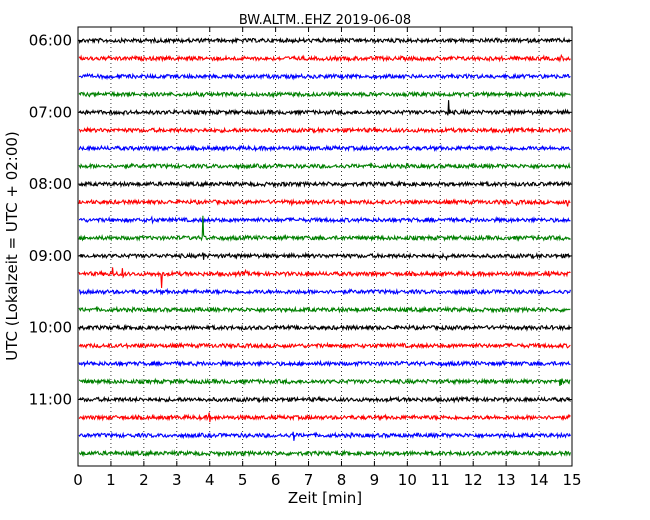  What do you see at coordinates (243, 480) in the screenshot?
I see `x-tick-label: 5` at bounding box center [243, 480].